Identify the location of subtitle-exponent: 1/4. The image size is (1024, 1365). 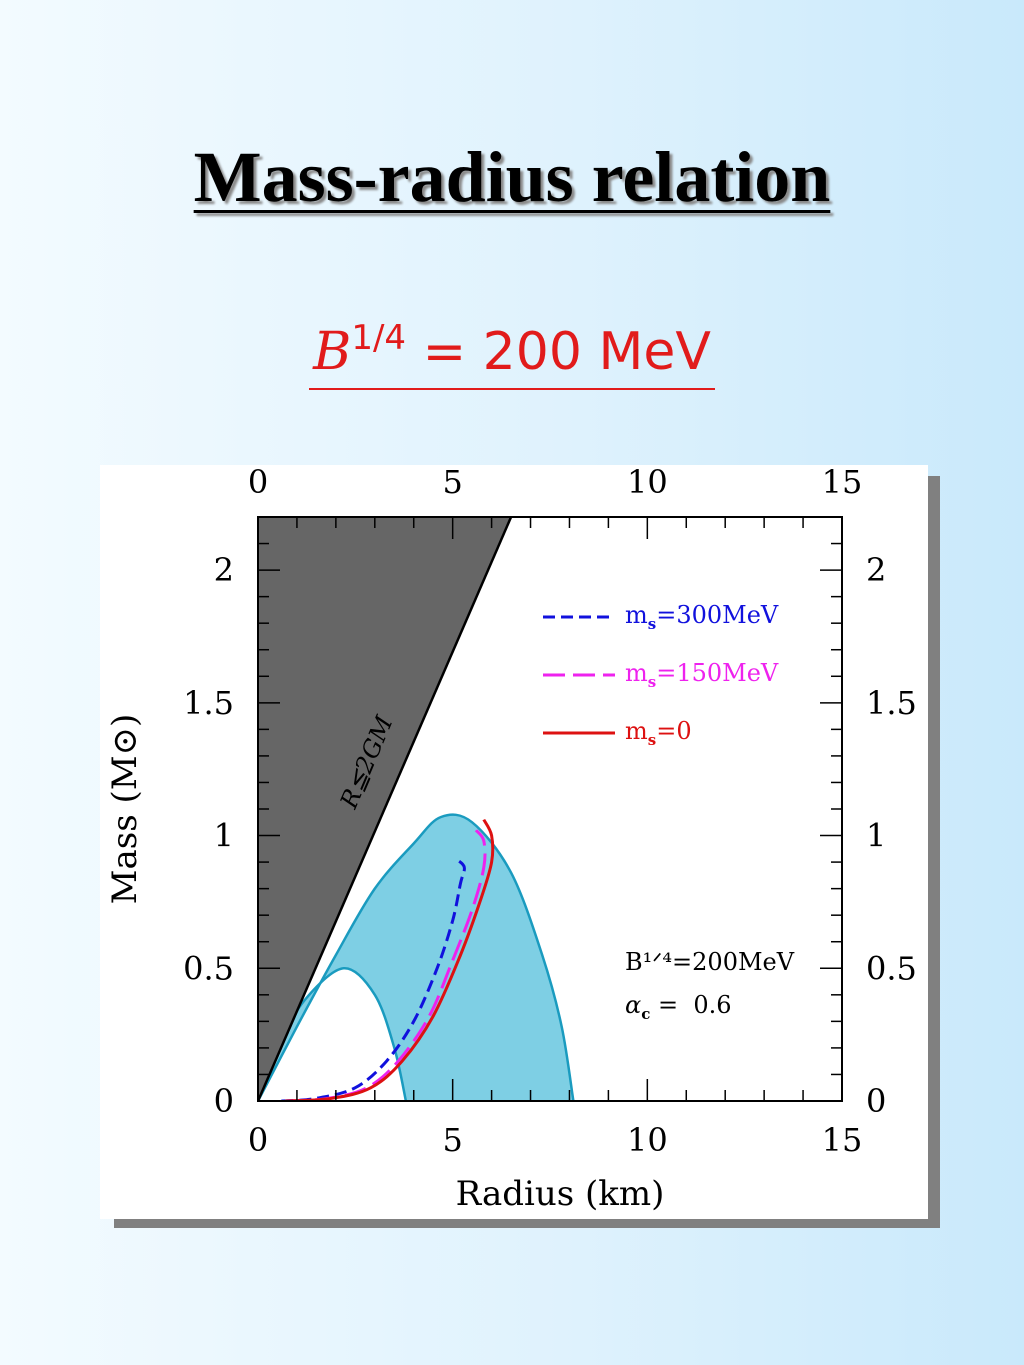
(379, 338).